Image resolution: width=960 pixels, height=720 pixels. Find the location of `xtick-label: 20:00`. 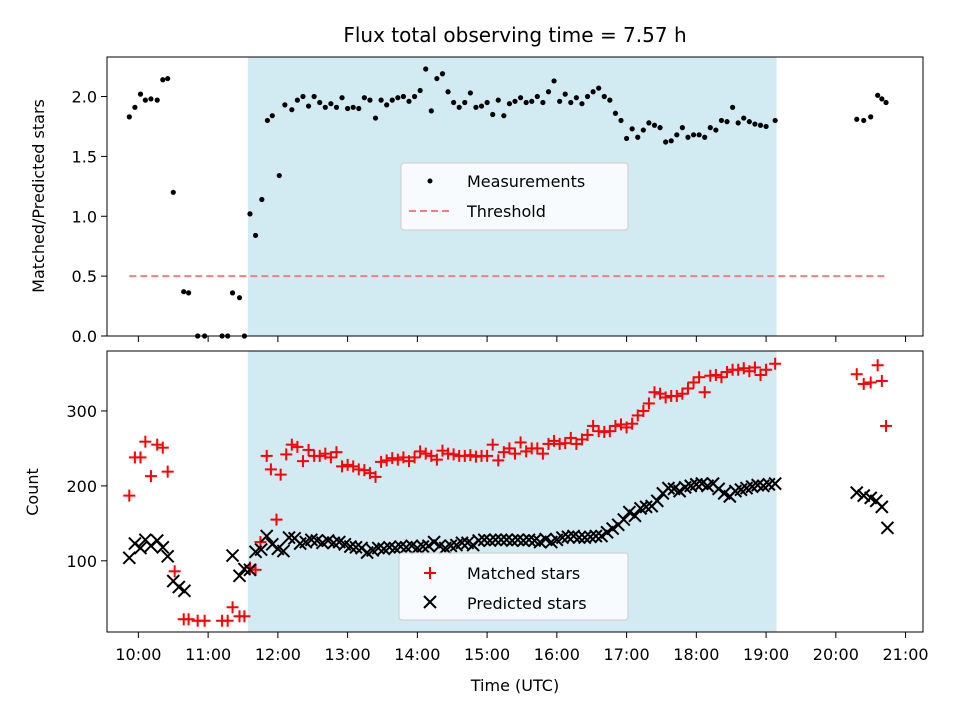

xtick-label: 20:00 is located at coordinates (836, 654).